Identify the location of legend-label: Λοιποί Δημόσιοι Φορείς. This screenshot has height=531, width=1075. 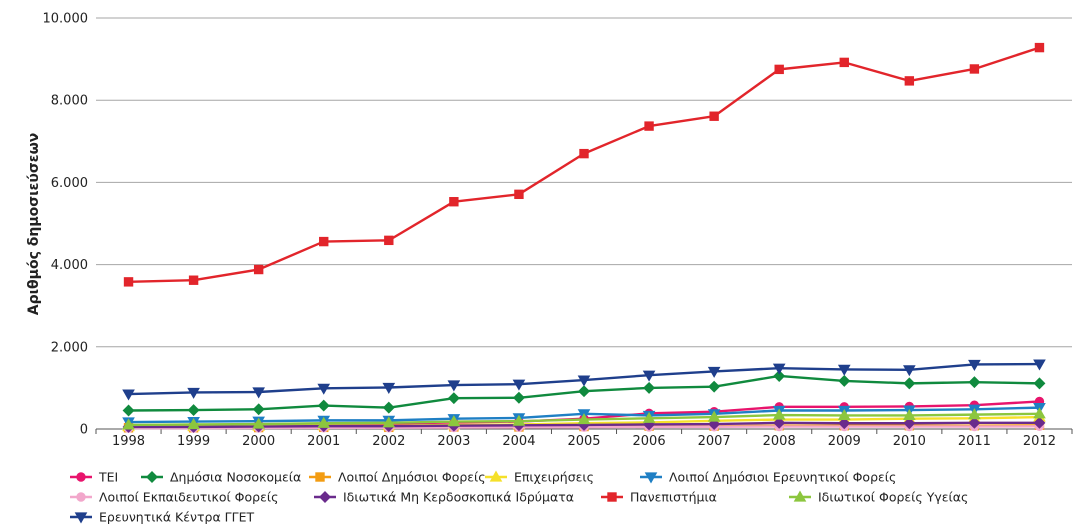
(412, 477).